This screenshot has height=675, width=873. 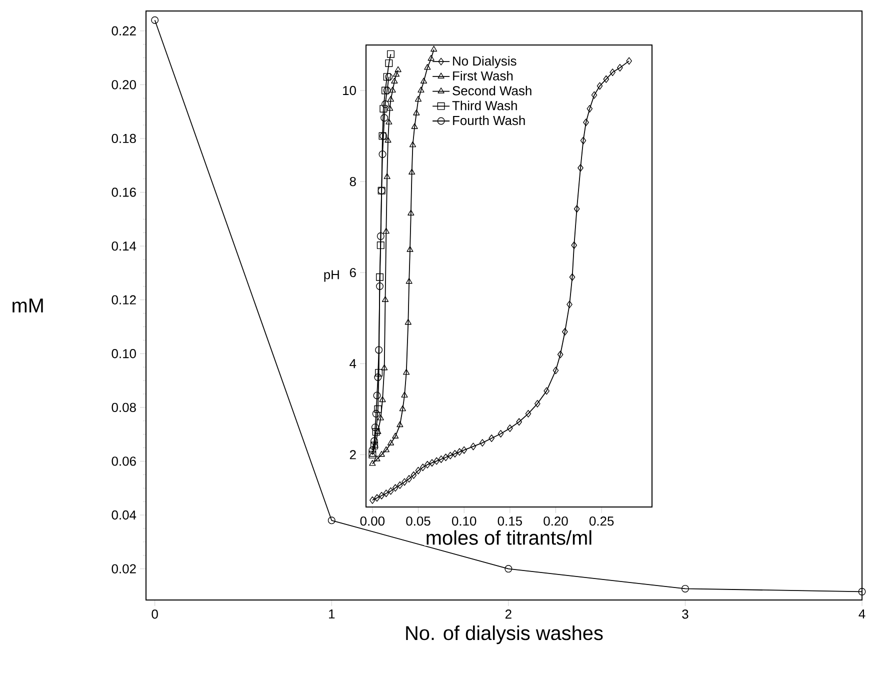 What do you see at coordinates (601, 521) in the screenshot?
I see `x-tick-label: 0.25` at bounding box center [601, 521].